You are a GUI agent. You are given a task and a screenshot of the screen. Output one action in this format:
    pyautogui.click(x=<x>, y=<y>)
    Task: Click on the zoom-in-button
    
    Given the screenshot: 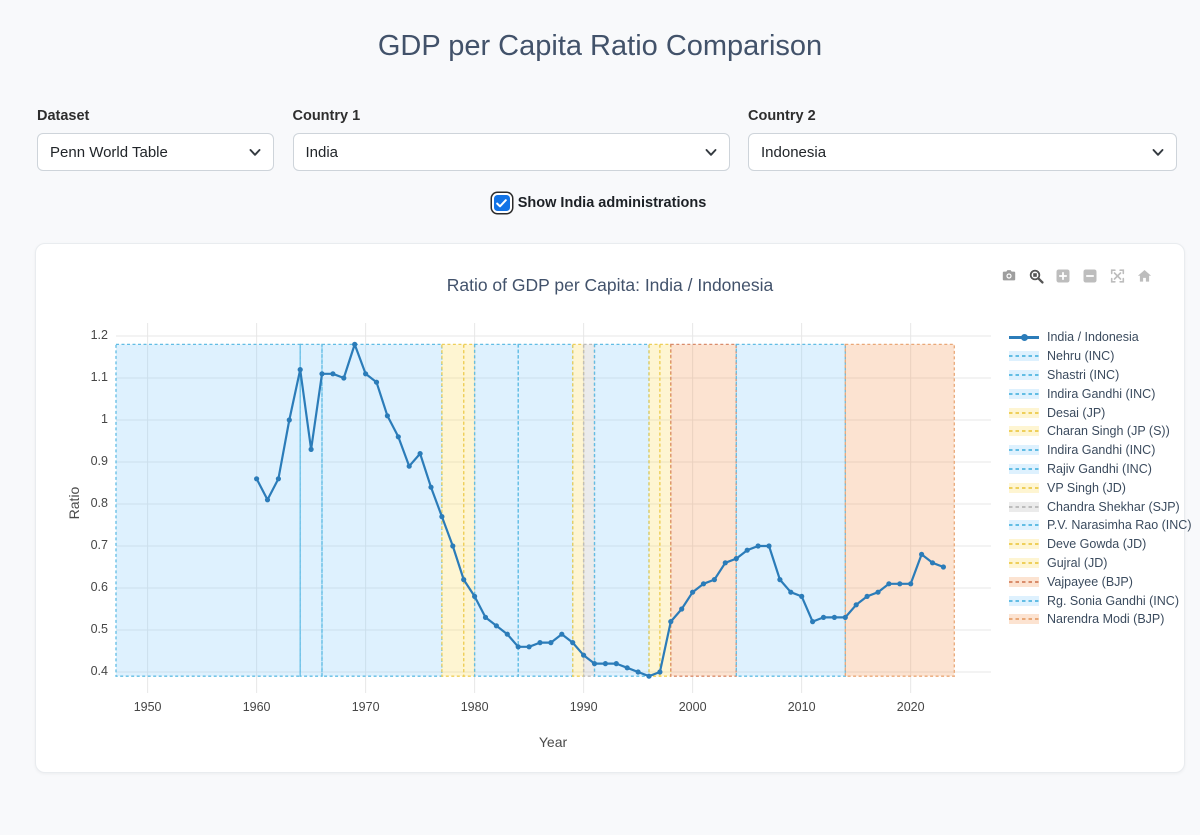 What is the action you would take?
    pyautogui.click(x=1063, y=276)
    